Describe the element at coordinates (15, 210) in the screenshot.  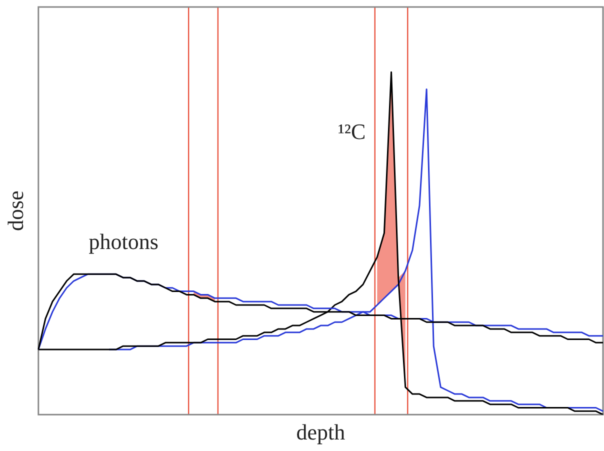
I see `y-axis-title: dose` at that location.